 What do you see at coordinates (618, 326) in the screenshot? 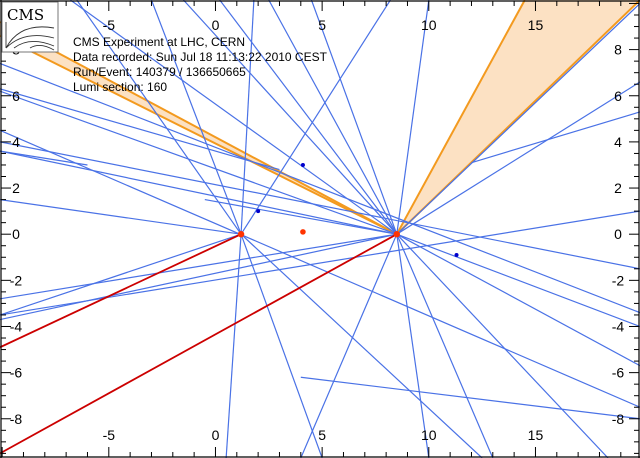
I see `y-tick-label-right: -4` at bounding box center [618, 326].